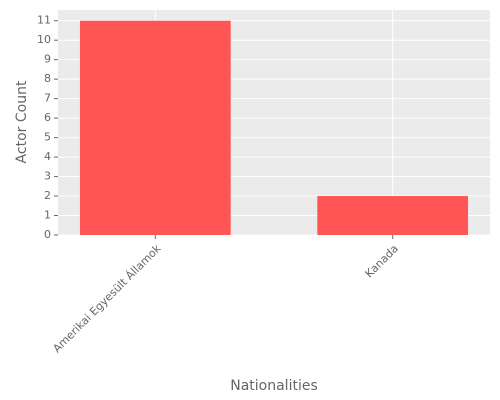 This screenshot has width=500, height=400. What do you see at coordinates (47, 176) in the screenshot?
I see `y-tick-label: 3` at bounding box center [47, 176].